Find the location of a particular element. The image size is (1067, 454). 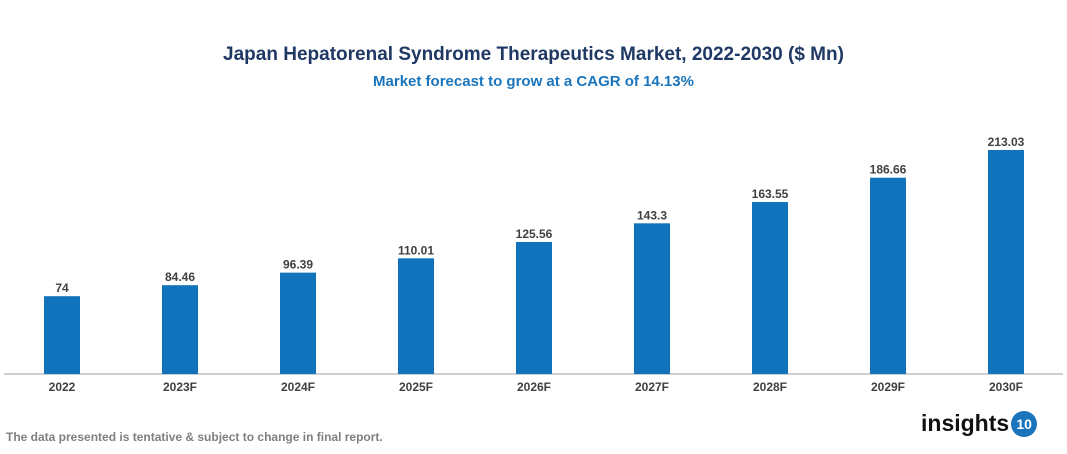

insights10-logo: insights 10 is located at coordinates (979, 423).